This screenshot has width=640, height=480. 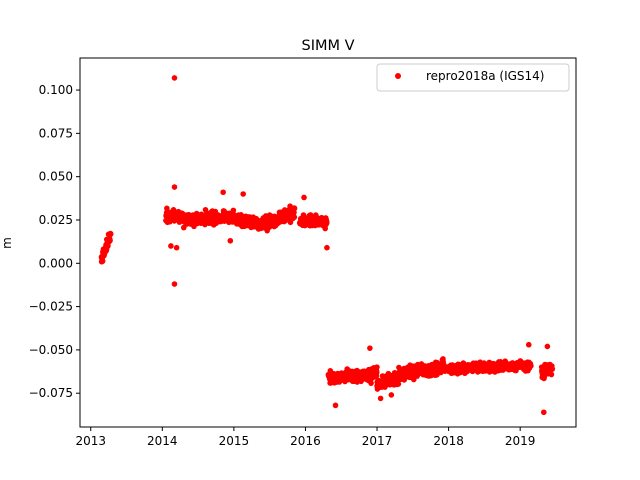 I want to click on y-tick-label: −0.075, so click(x=51, y=393).